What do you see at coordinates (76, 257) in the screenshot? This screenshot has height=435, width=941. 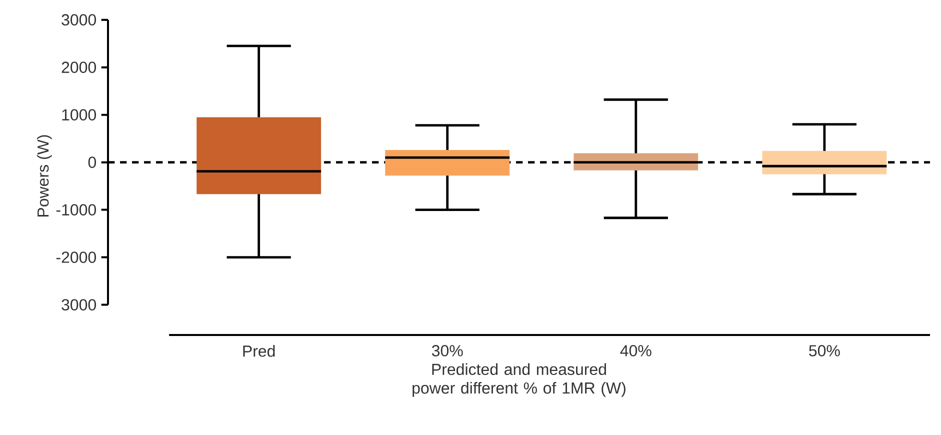 I see `y-tick-label: -2000` at bounding box center [76, 257].